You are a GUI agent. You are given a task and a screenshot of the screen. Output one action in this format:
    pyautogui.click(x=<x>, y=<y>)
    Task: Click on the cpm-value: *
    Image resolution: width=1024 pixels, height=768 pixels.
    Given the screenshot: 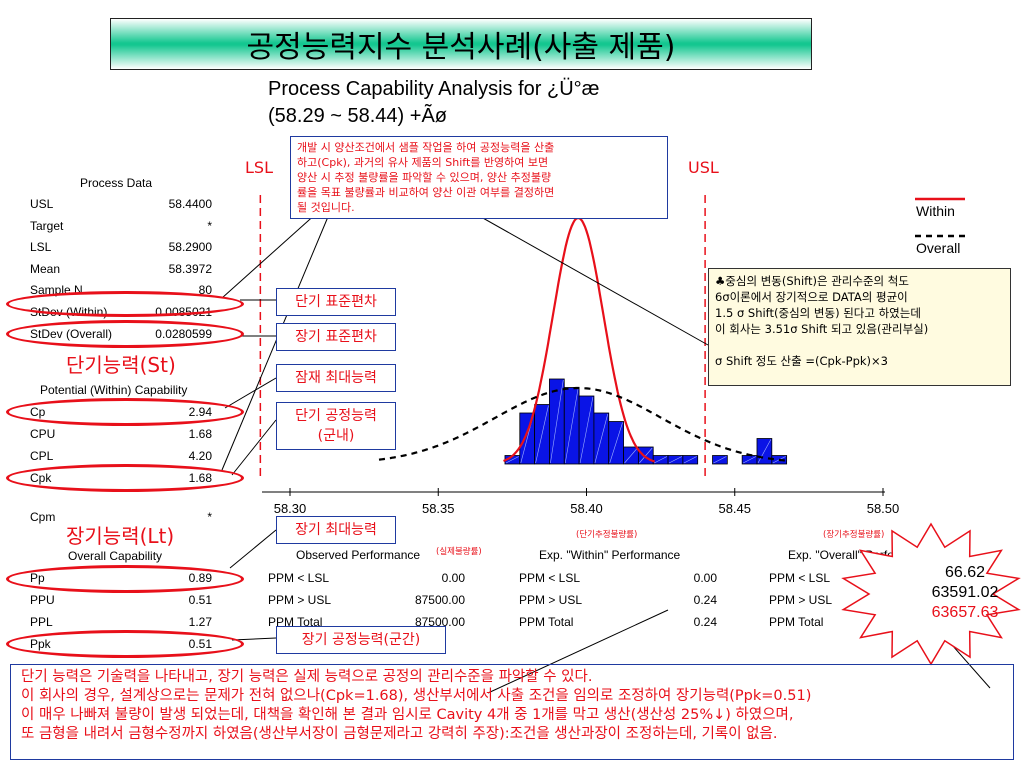 What is the action you would take?
    pyautogui.click(x=209, y=517)
    